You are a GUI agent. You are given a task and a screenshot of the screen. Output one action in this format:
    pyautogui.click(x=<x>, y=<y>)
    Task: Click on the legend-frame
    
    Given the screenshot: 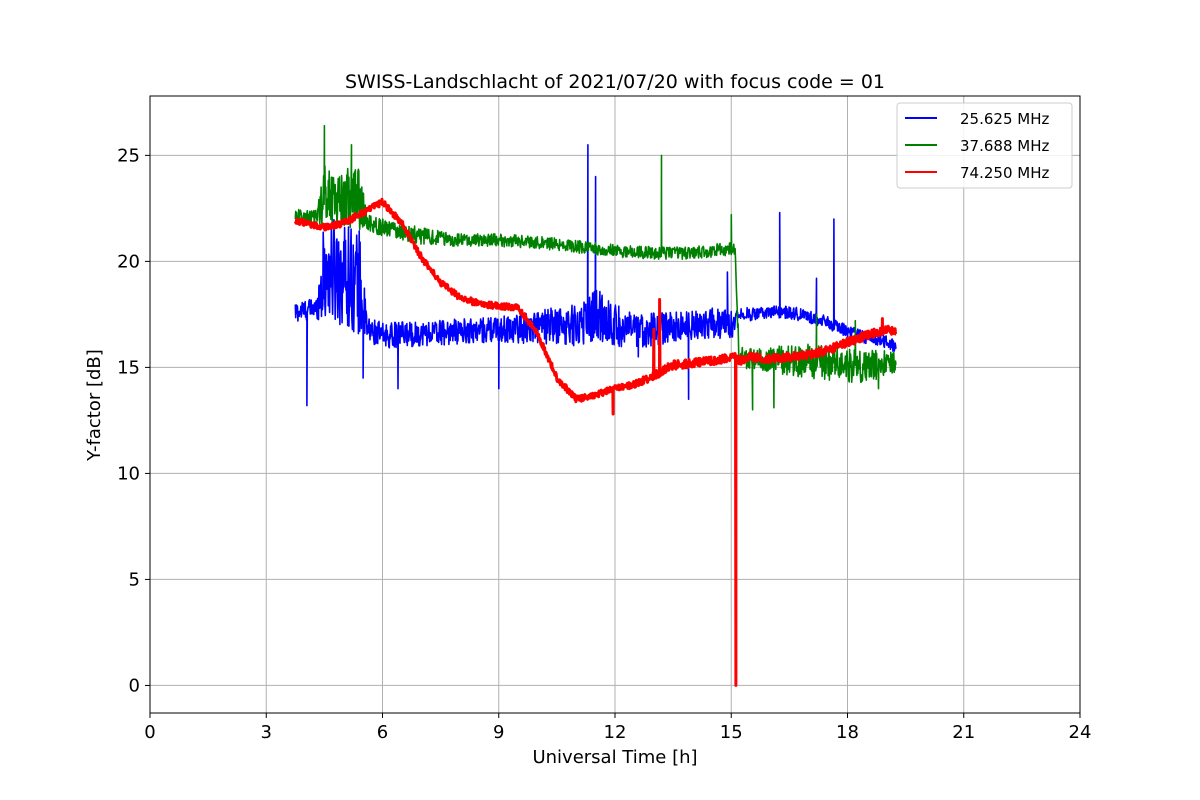 What is the action you would take?
    pyautogui.click(x=984, y=145)
    